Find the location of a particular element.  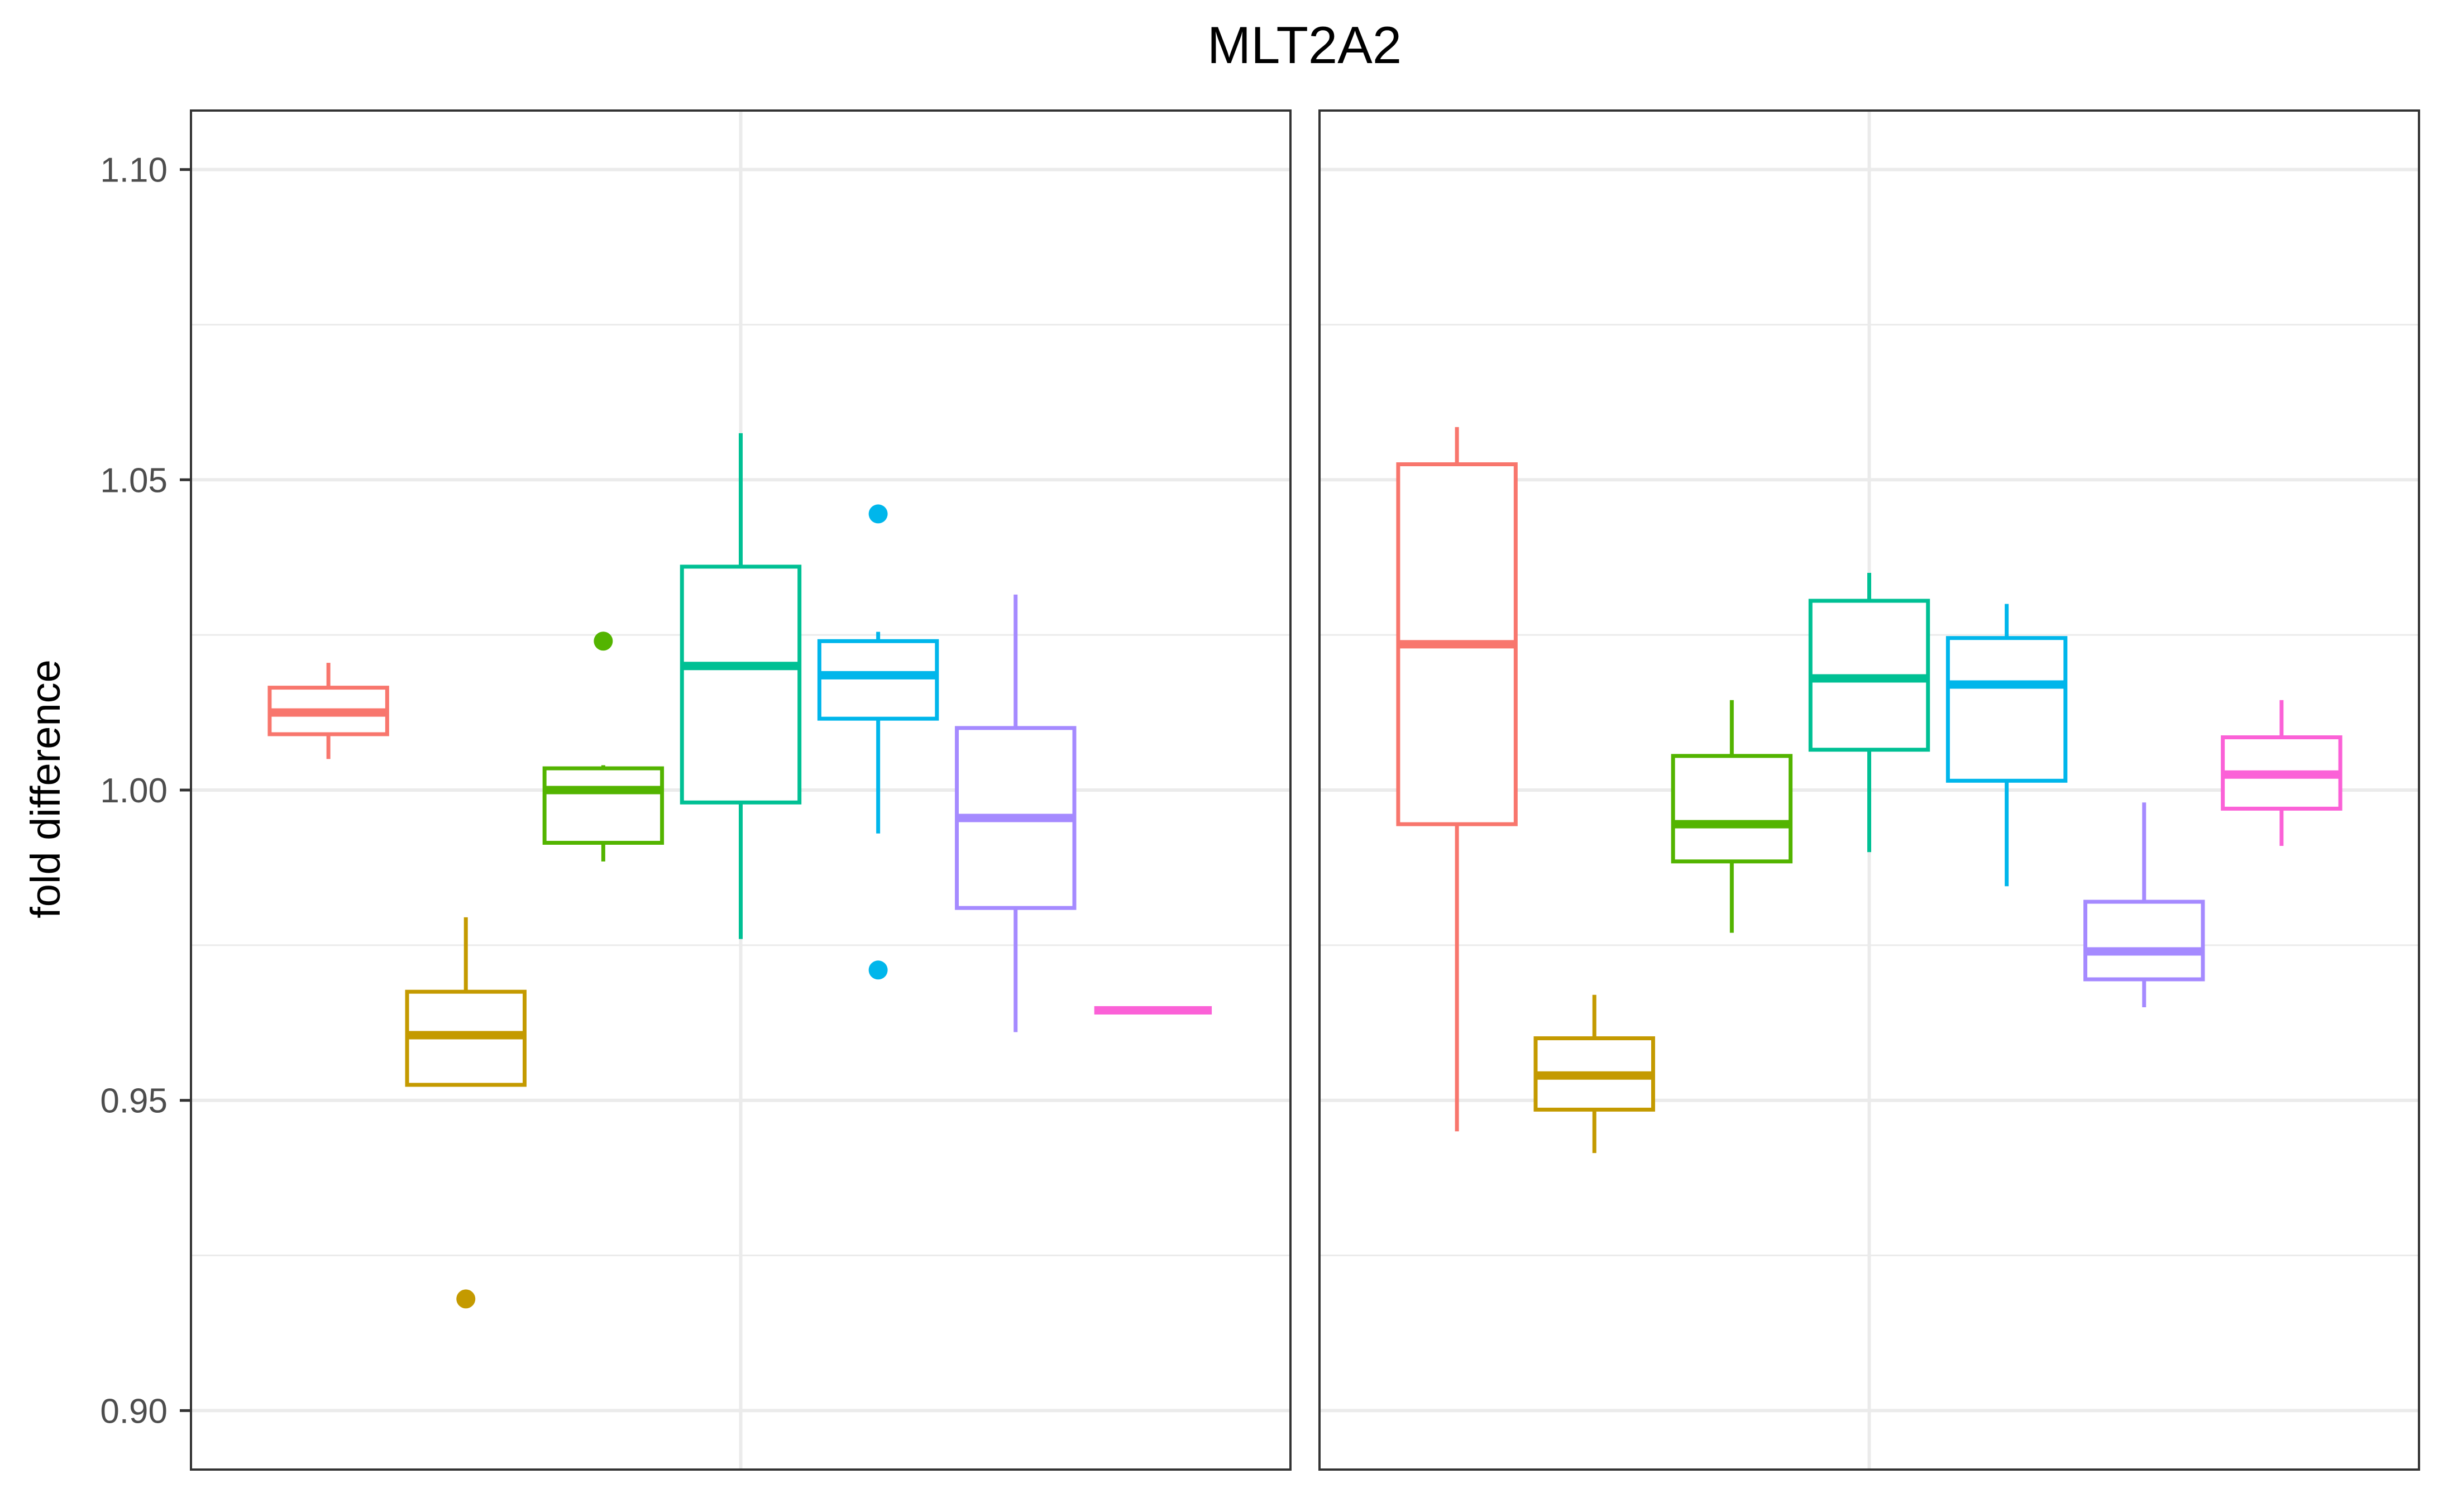

y-tick-label: 1.05 is located at coordinates (134, 480).